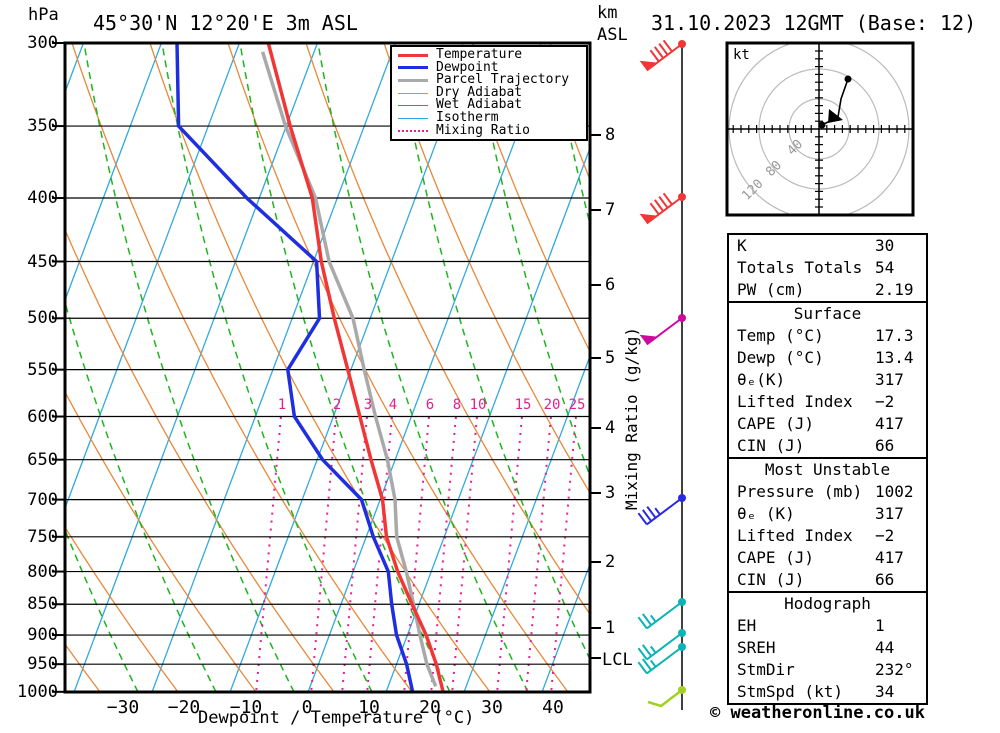  What do you see at coordinates (467, 117) in the screenshot?
I see `legend-item-label: Isotherm` at bounding box center [467, 117].